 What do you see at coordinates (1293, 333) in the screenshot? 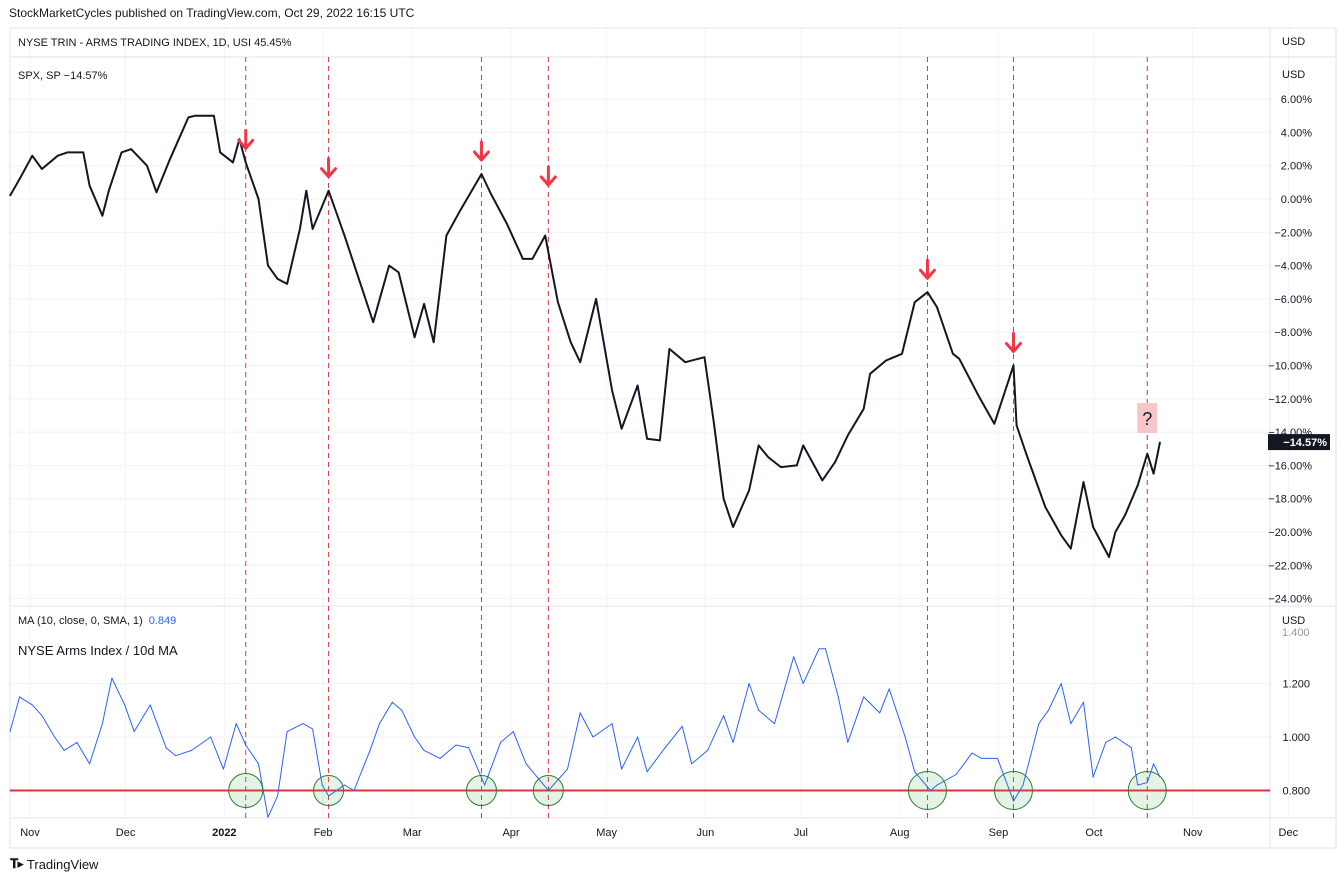
I see `spx-y-tick-label: −8.00%` at bounding box center [1293, 333].